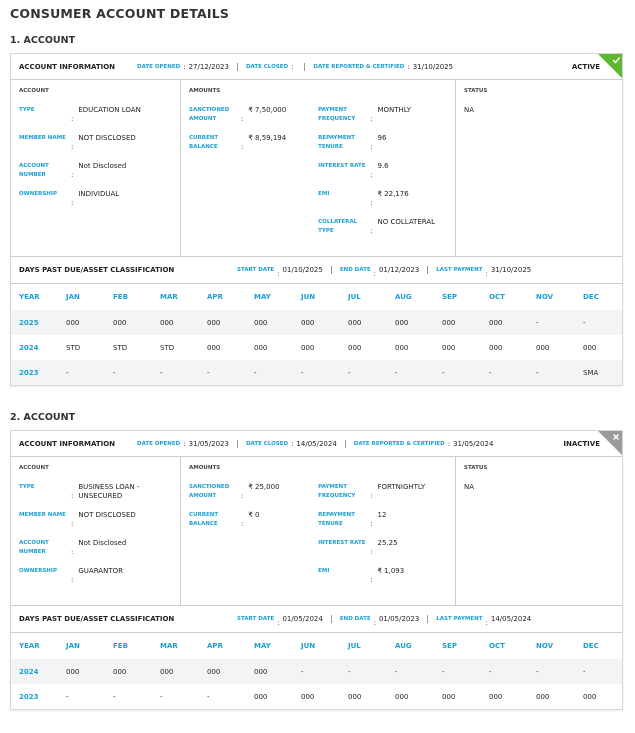 This screenshot has height=733, width=635. Describe the element at coordinates (497, 646) in the screenshot. I see `column-header: OCT` at that location.